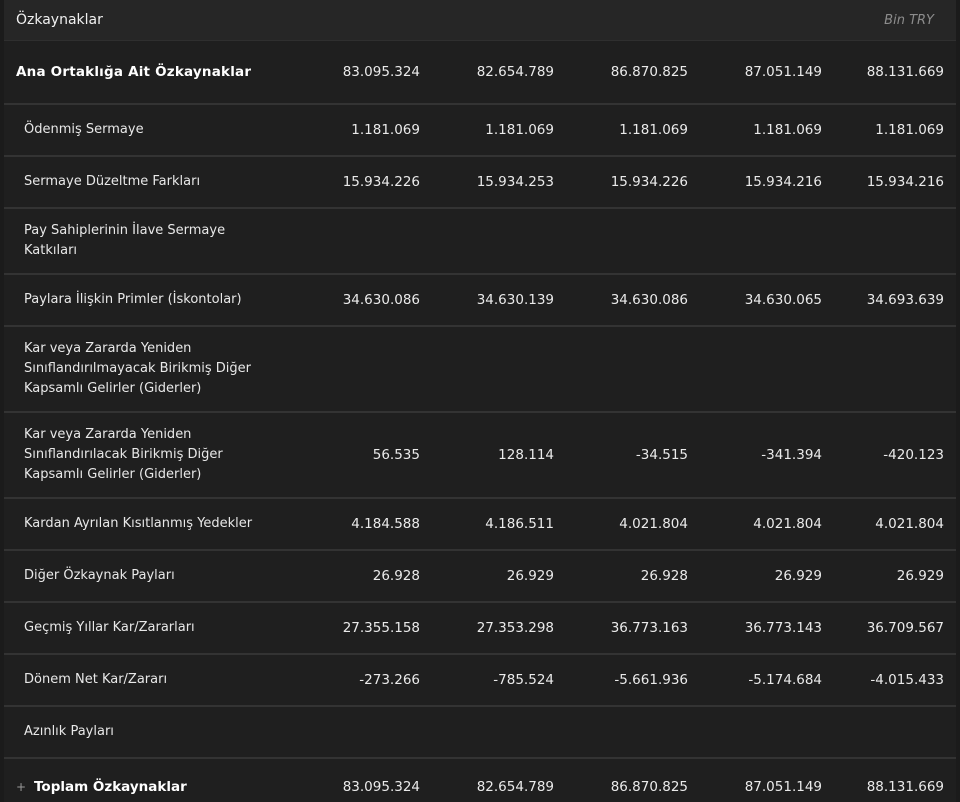 The image size is (960, 802). What do you see at coordinates (110, 787) in the screenshot?
I see `total-label: Toplam Özkaynaklar` at bounding box center [110, 787].